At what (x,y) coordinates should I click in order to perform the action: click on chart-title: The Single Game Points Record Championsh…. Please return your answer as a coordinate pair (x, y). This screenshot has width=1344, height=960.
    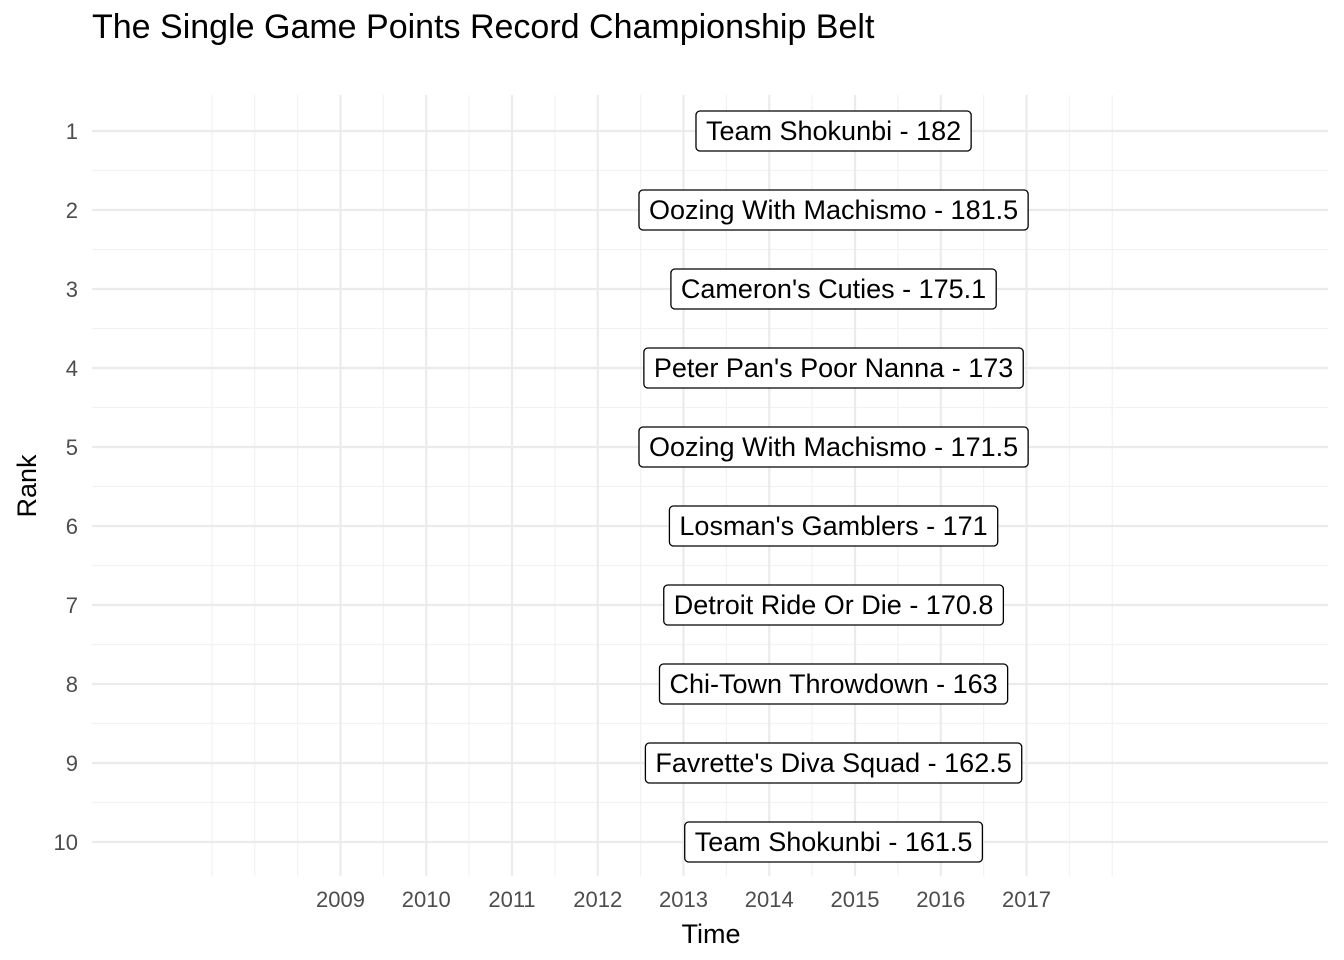
    Looking at the image, I should click on (483, 27).